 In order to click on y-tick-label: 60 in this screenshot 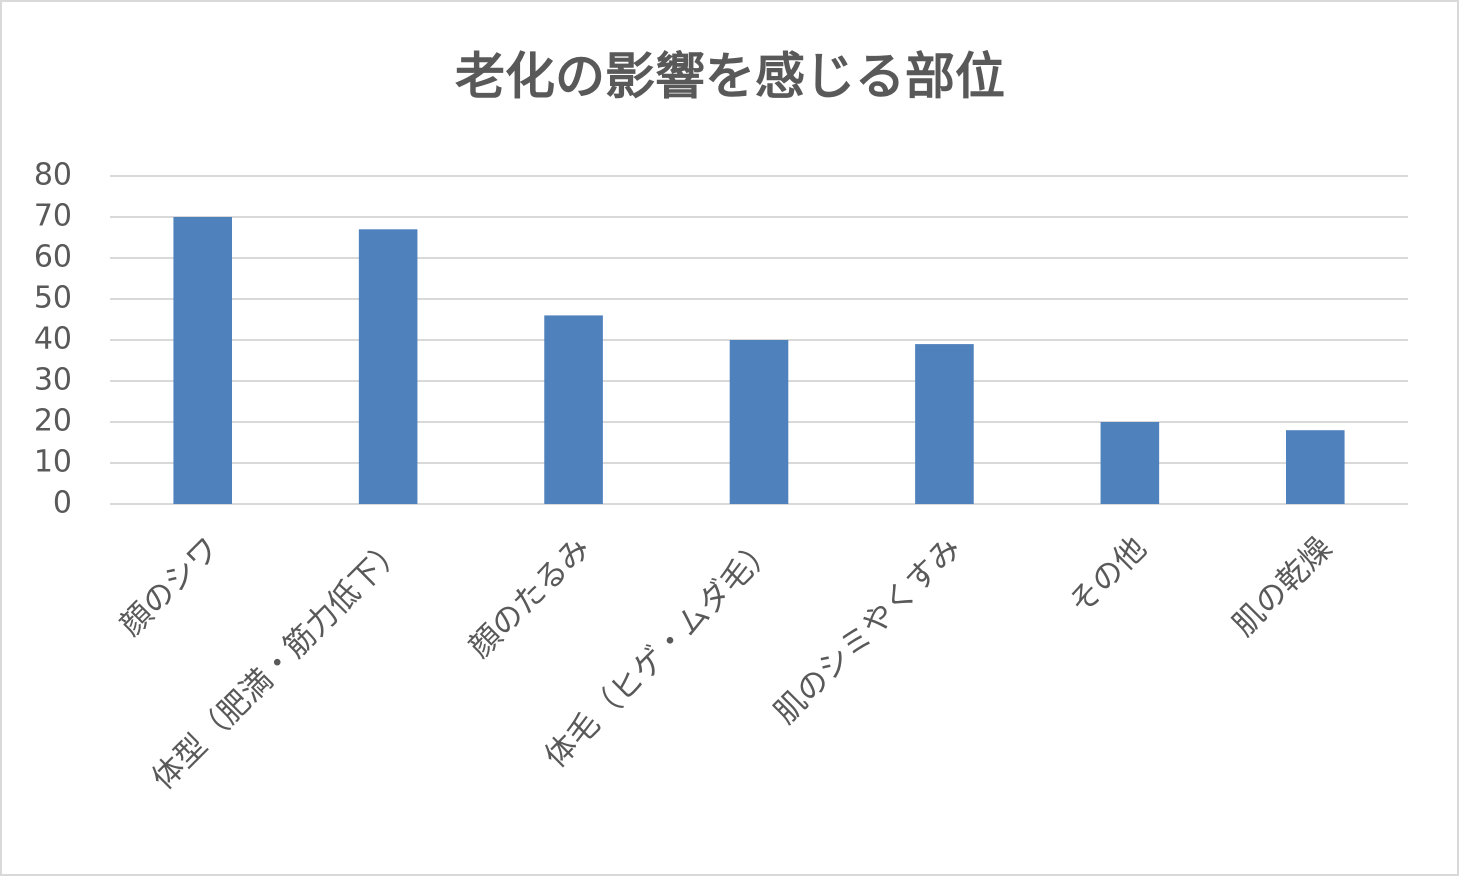, I will do `click(53, 257)`.